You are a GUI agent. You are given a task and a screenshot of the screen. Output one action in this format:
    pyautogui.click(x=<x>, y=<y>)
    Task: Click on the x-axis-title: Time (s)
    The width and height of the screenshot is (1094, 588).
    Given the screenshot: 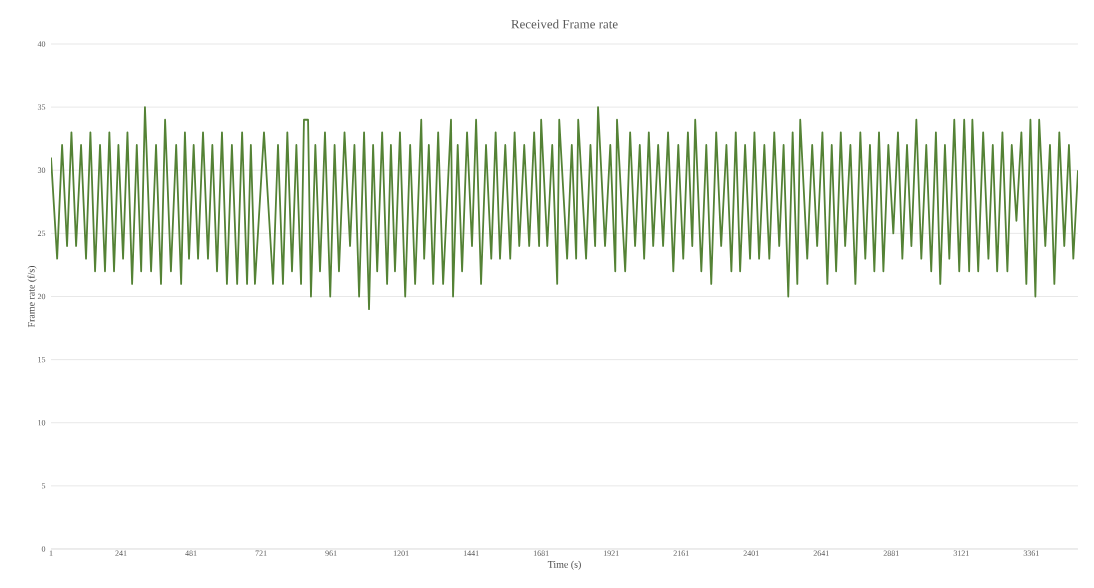 What is the action you would take?
    pyautogui.click(x=564, y=565)
    